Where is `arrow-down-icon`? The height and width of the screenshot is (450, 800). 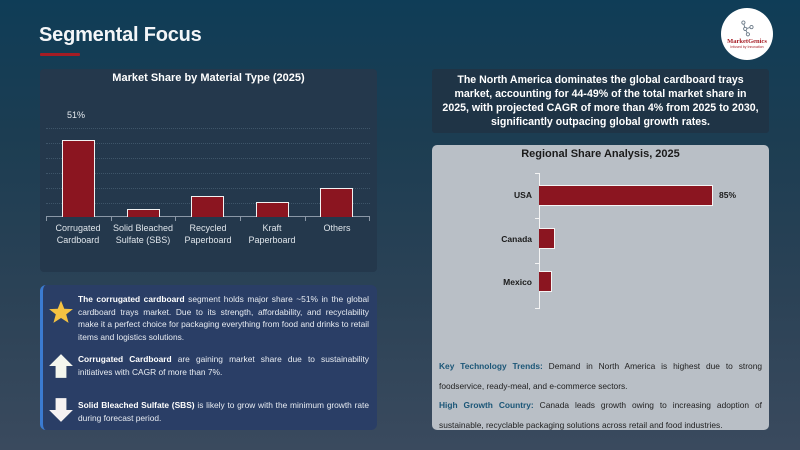 arrow-down-icon is located at coordinates (61, 410).